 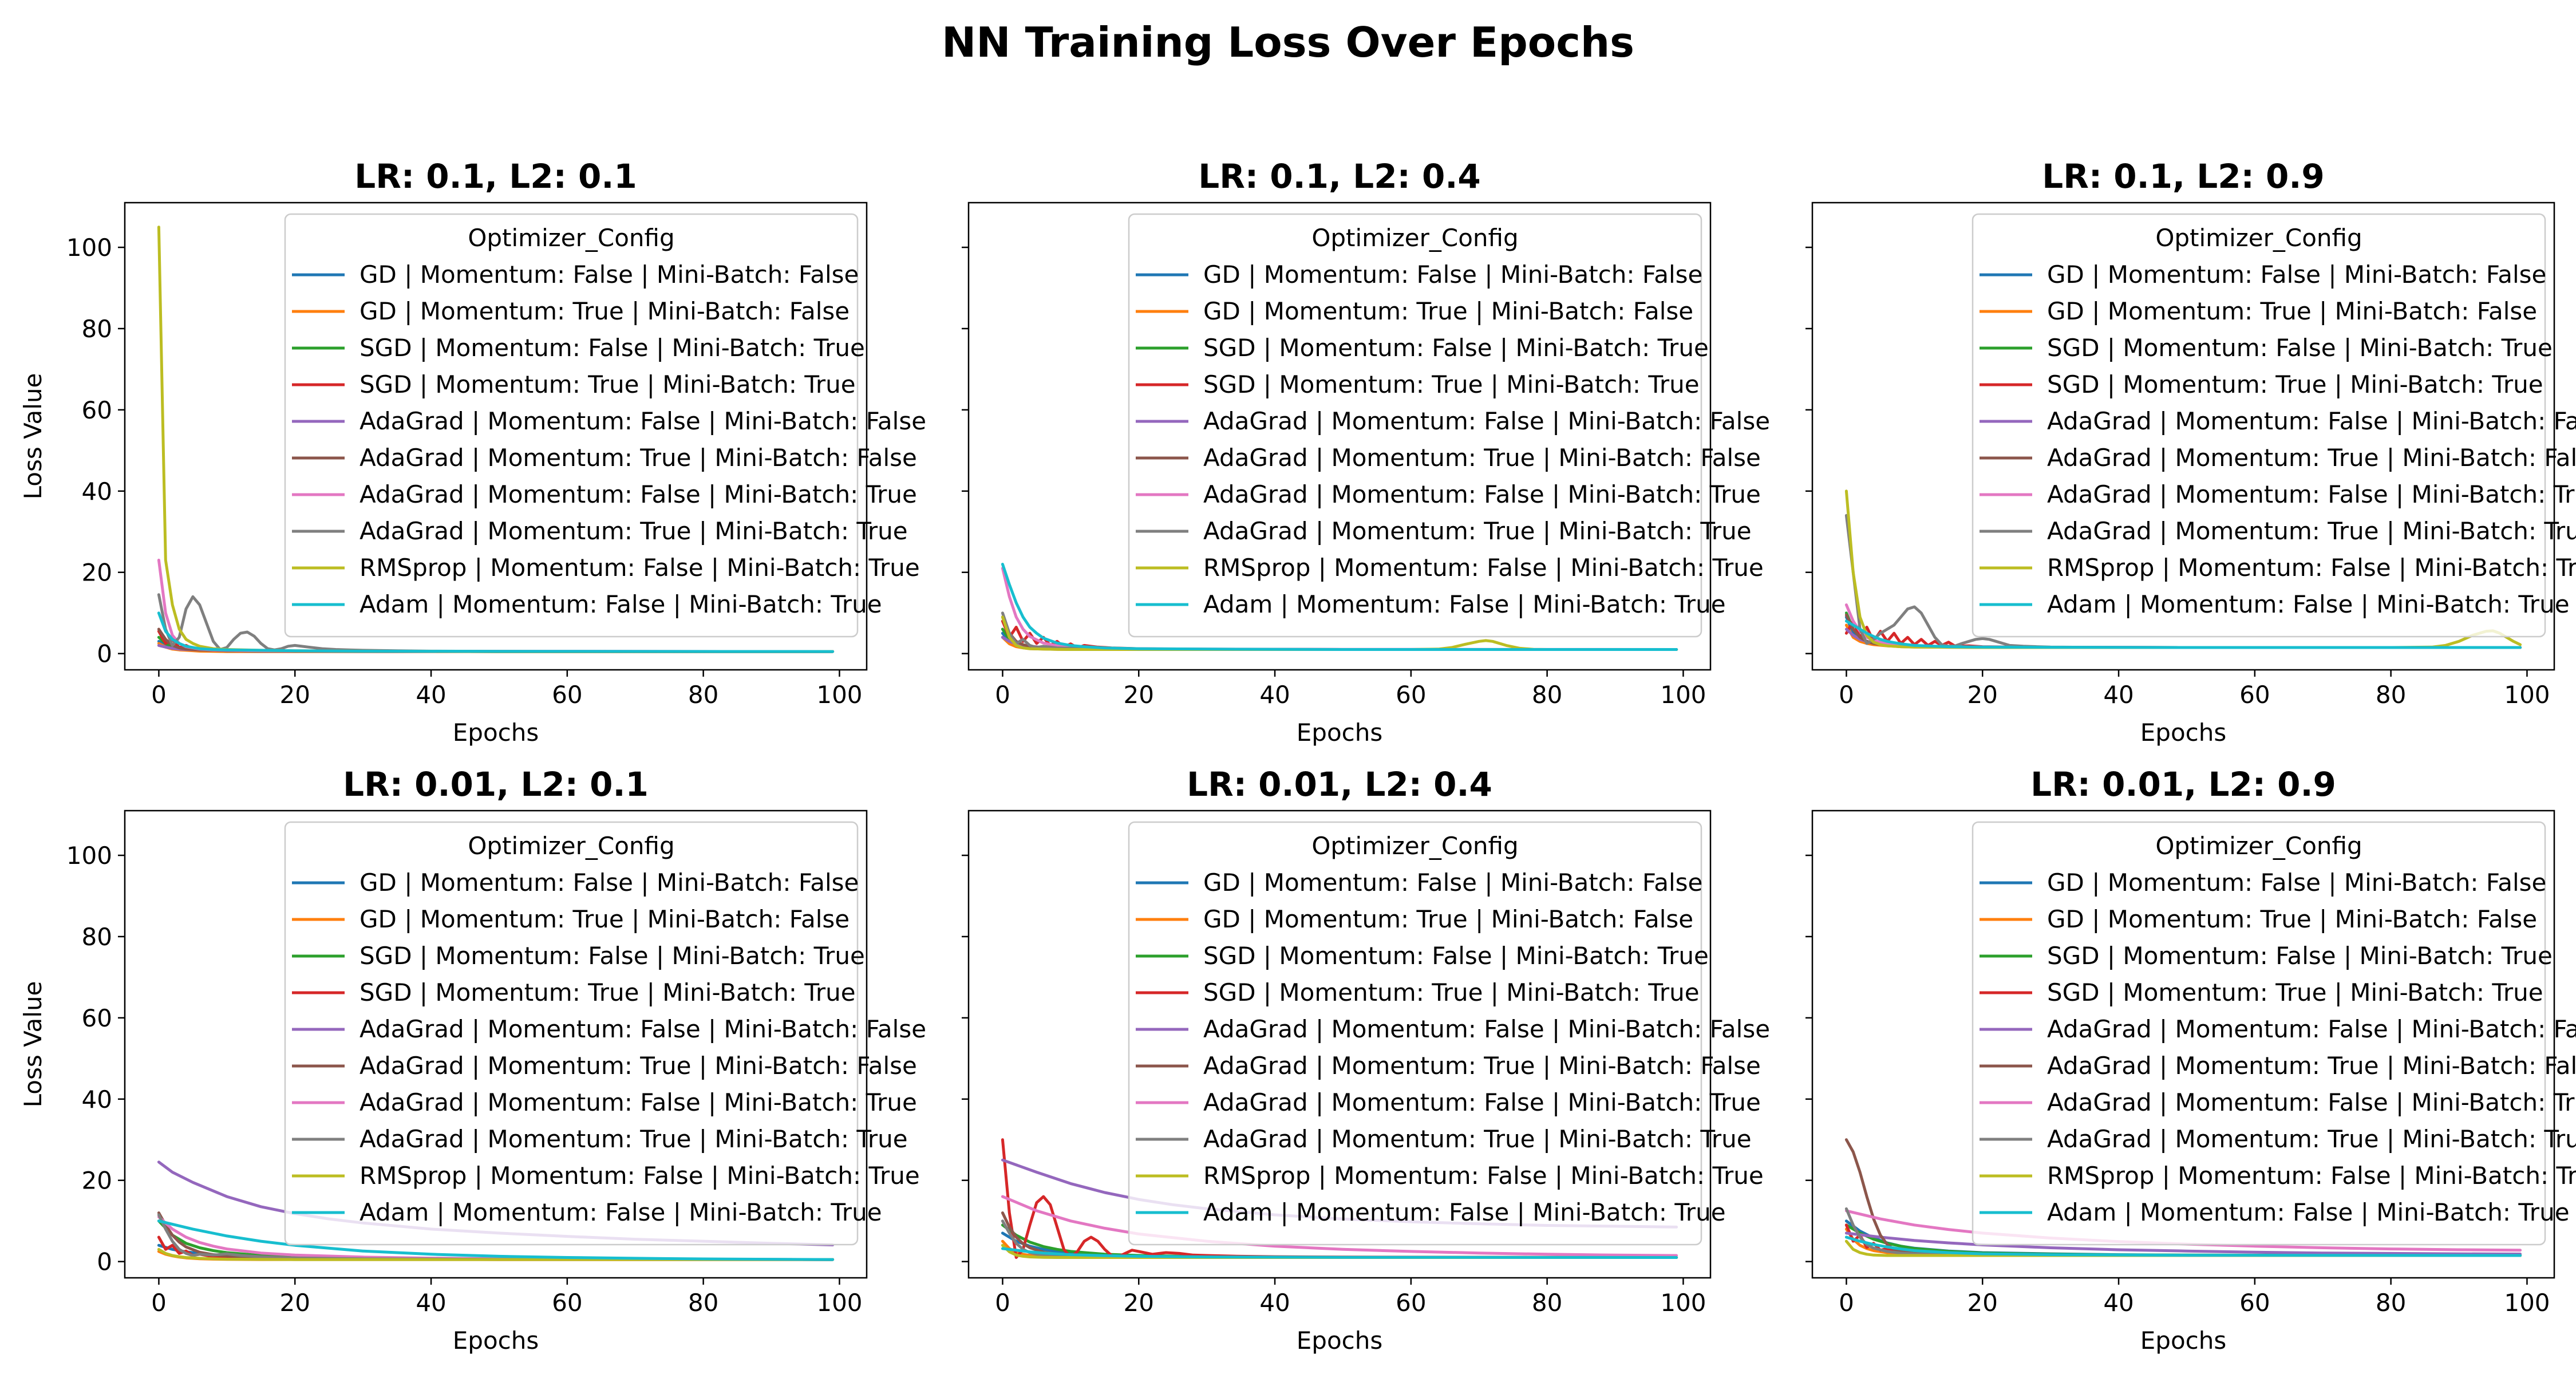 What do you see at coordinates (1339, 176) in the screenshot?
I see `subplot-title: LR: 0.1, L2: 0.4` at bounding box center [1339, 176].